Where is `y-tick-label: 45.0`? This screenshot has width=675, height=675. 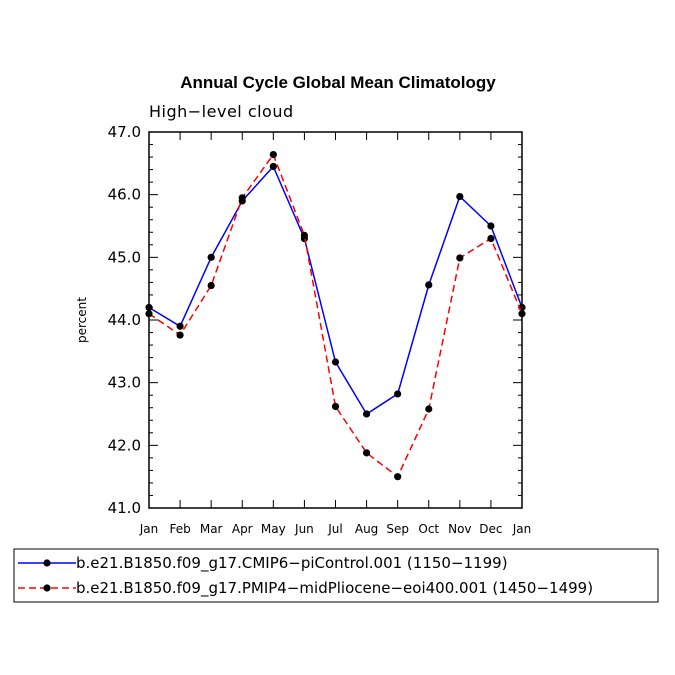
y-tick-label: 45.0 is located at coordinates (124, 257).